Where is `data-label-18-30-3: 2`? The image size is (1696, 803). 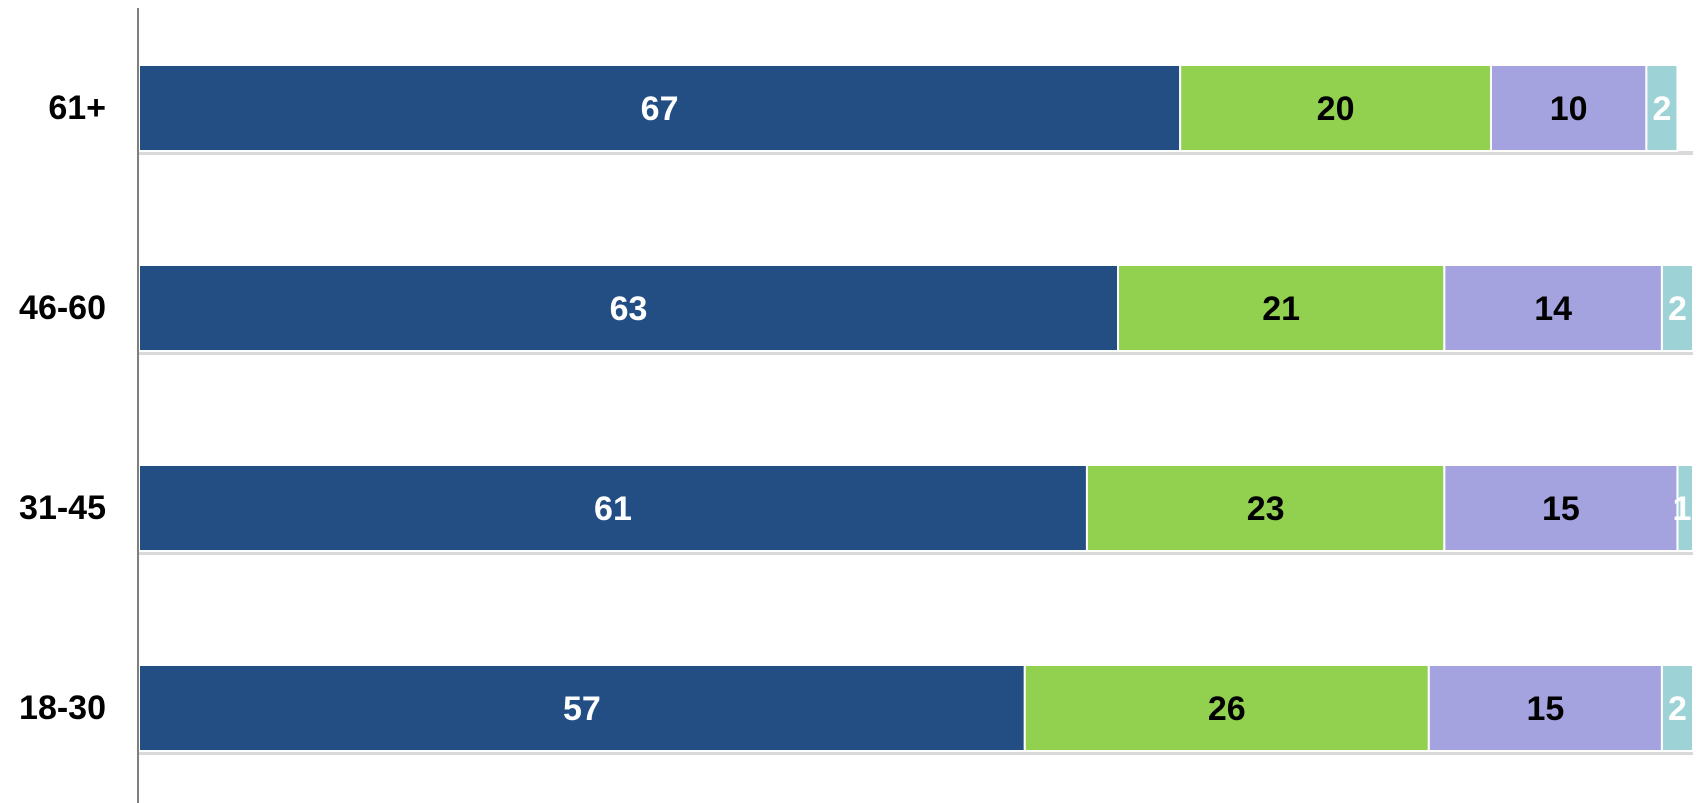
data-label-18-30-3: 2 is located at coordinates (1677, 709).